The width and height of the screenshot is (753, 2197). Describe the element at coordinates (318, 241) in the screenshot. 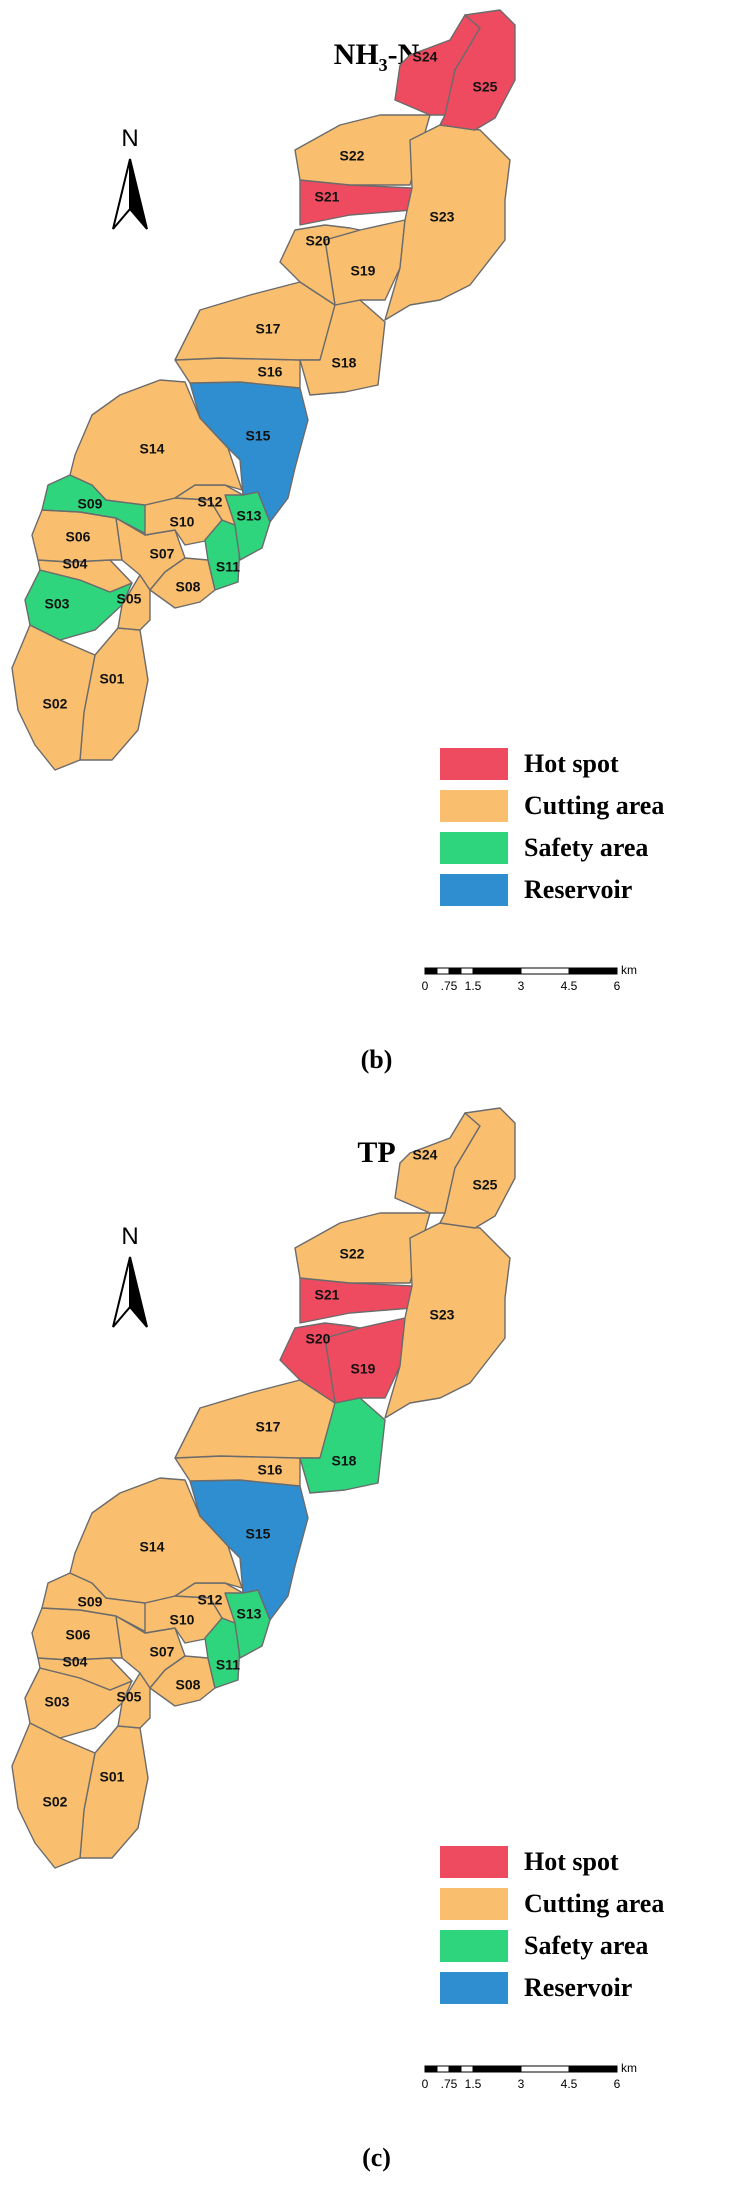

I see `subbasin-label: S20` at that location.